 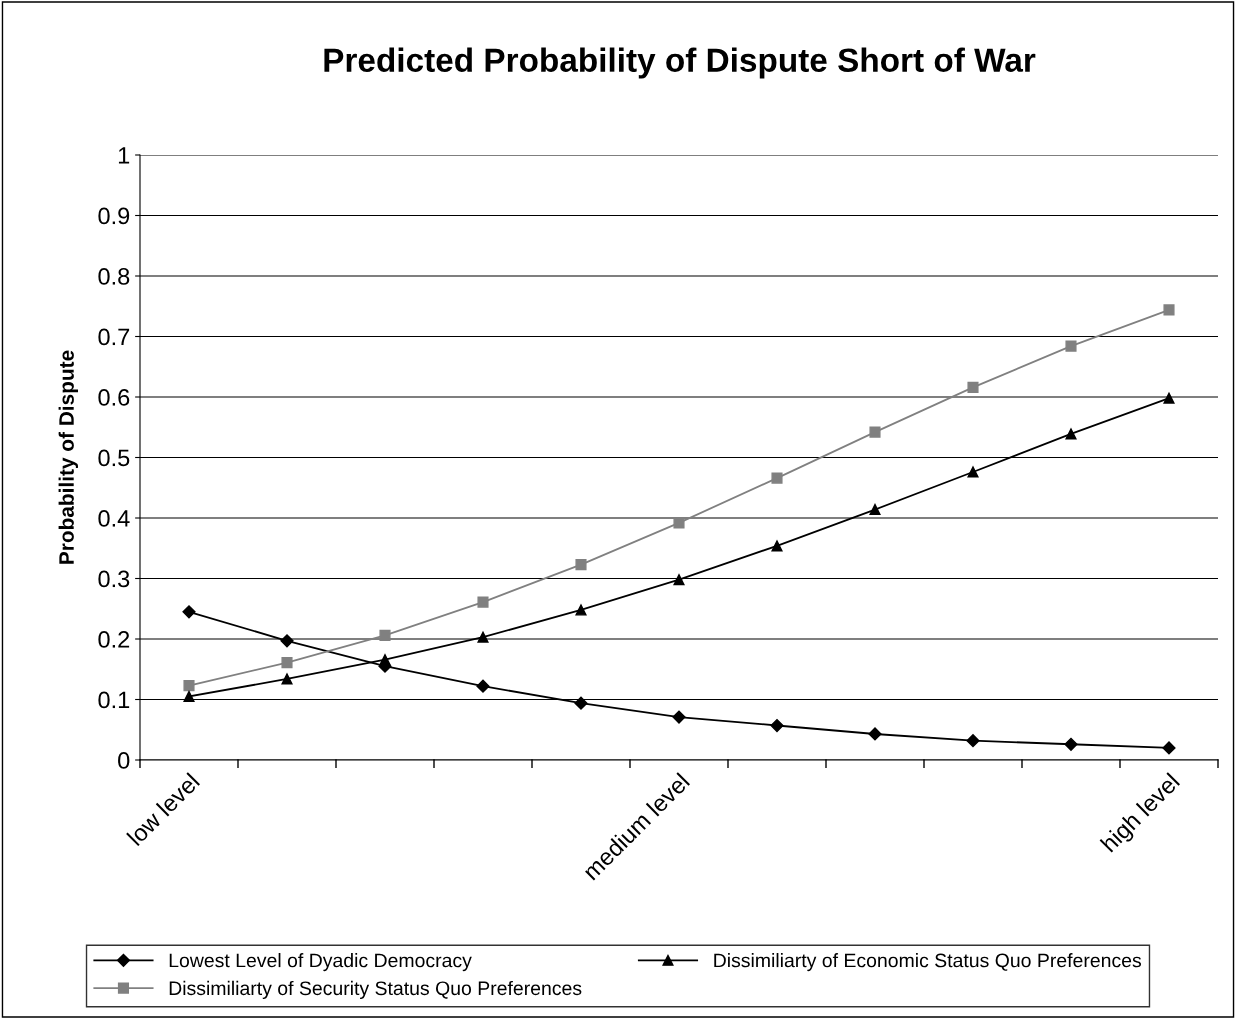 I want to click on y-tick-label: 0.6, so click(x=114, y=397).